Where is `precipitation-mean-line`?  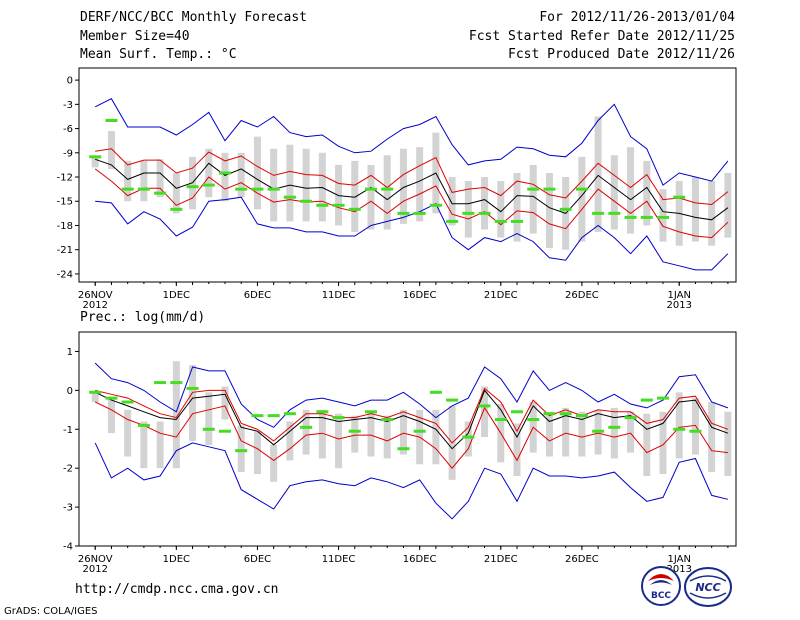
precipitation-mean-line is located at coordinates (411, 419).